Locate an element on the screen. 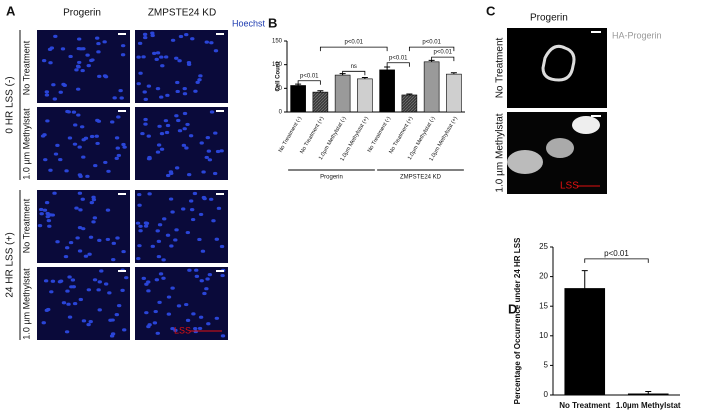  row-label: 1.0 µm Methylstat is located at coordinates (26, 304).